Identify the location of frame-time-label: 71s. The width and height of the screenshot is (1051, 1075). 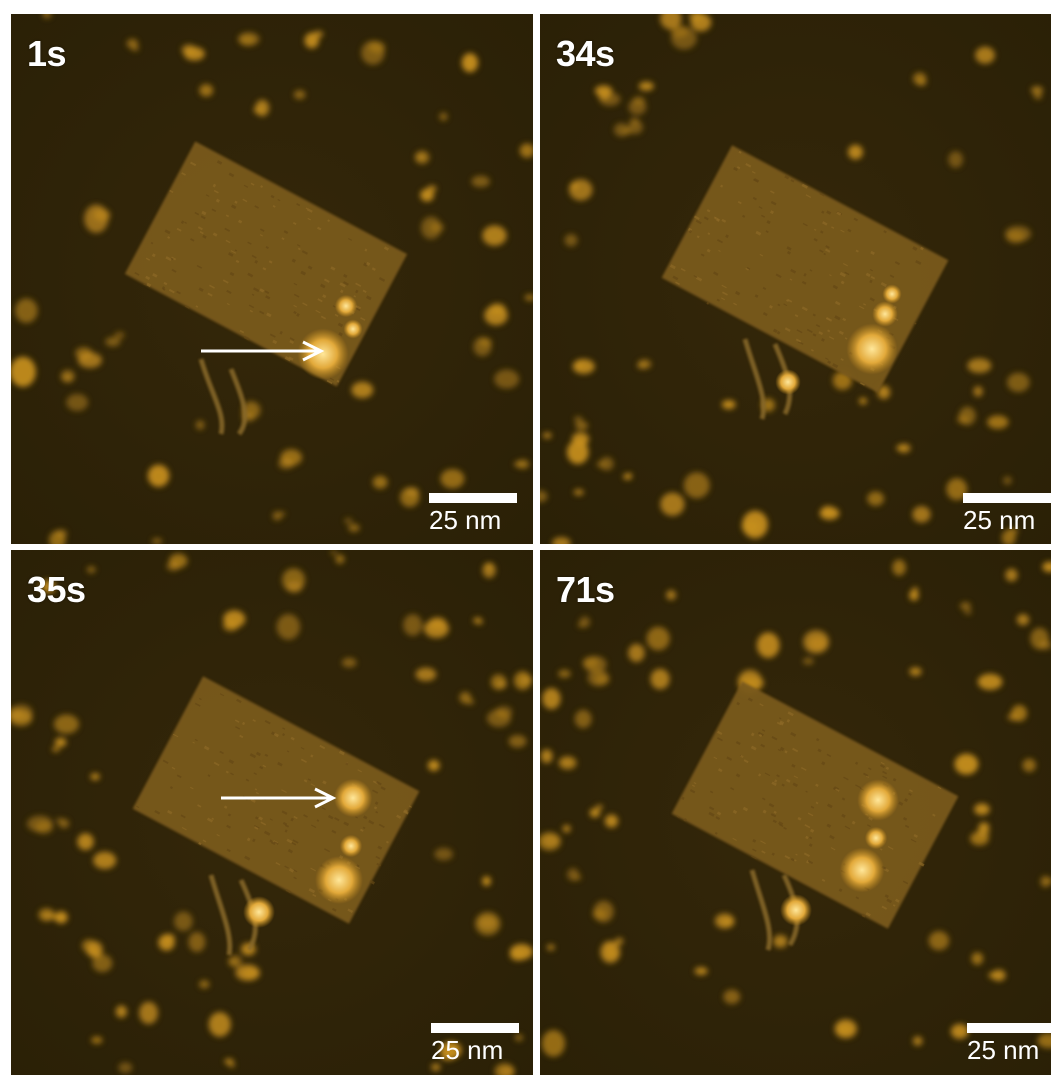
(585, 589).